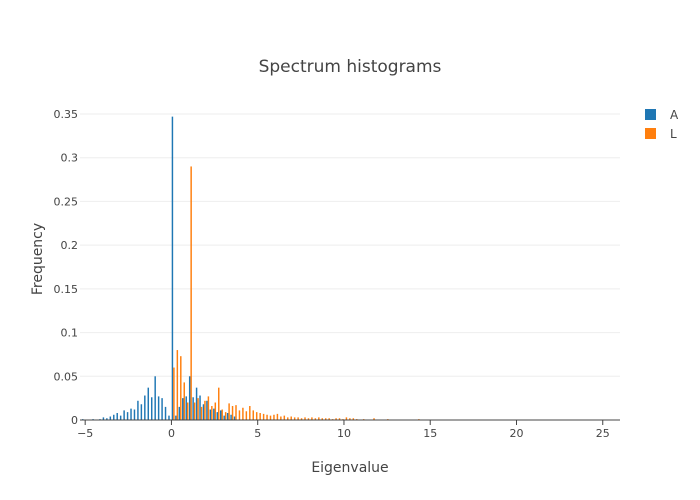 This screenshot has width=700, height=500. I want to click on legend-item-a: A, so click(662, 115).